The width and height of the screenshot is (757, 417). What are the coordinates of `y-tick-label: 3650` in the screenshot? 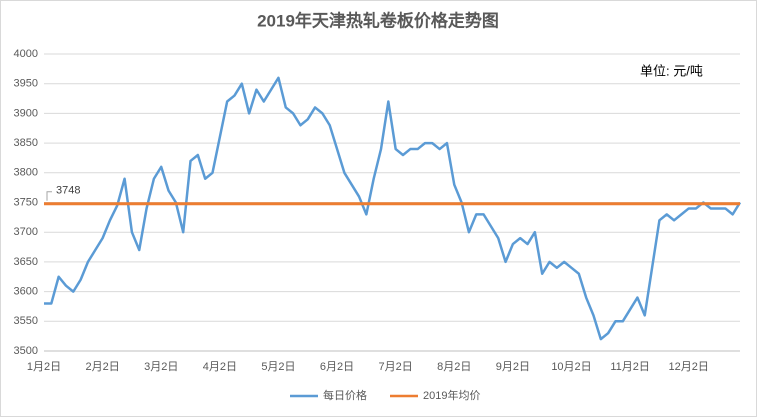 It's located at (26, 262).